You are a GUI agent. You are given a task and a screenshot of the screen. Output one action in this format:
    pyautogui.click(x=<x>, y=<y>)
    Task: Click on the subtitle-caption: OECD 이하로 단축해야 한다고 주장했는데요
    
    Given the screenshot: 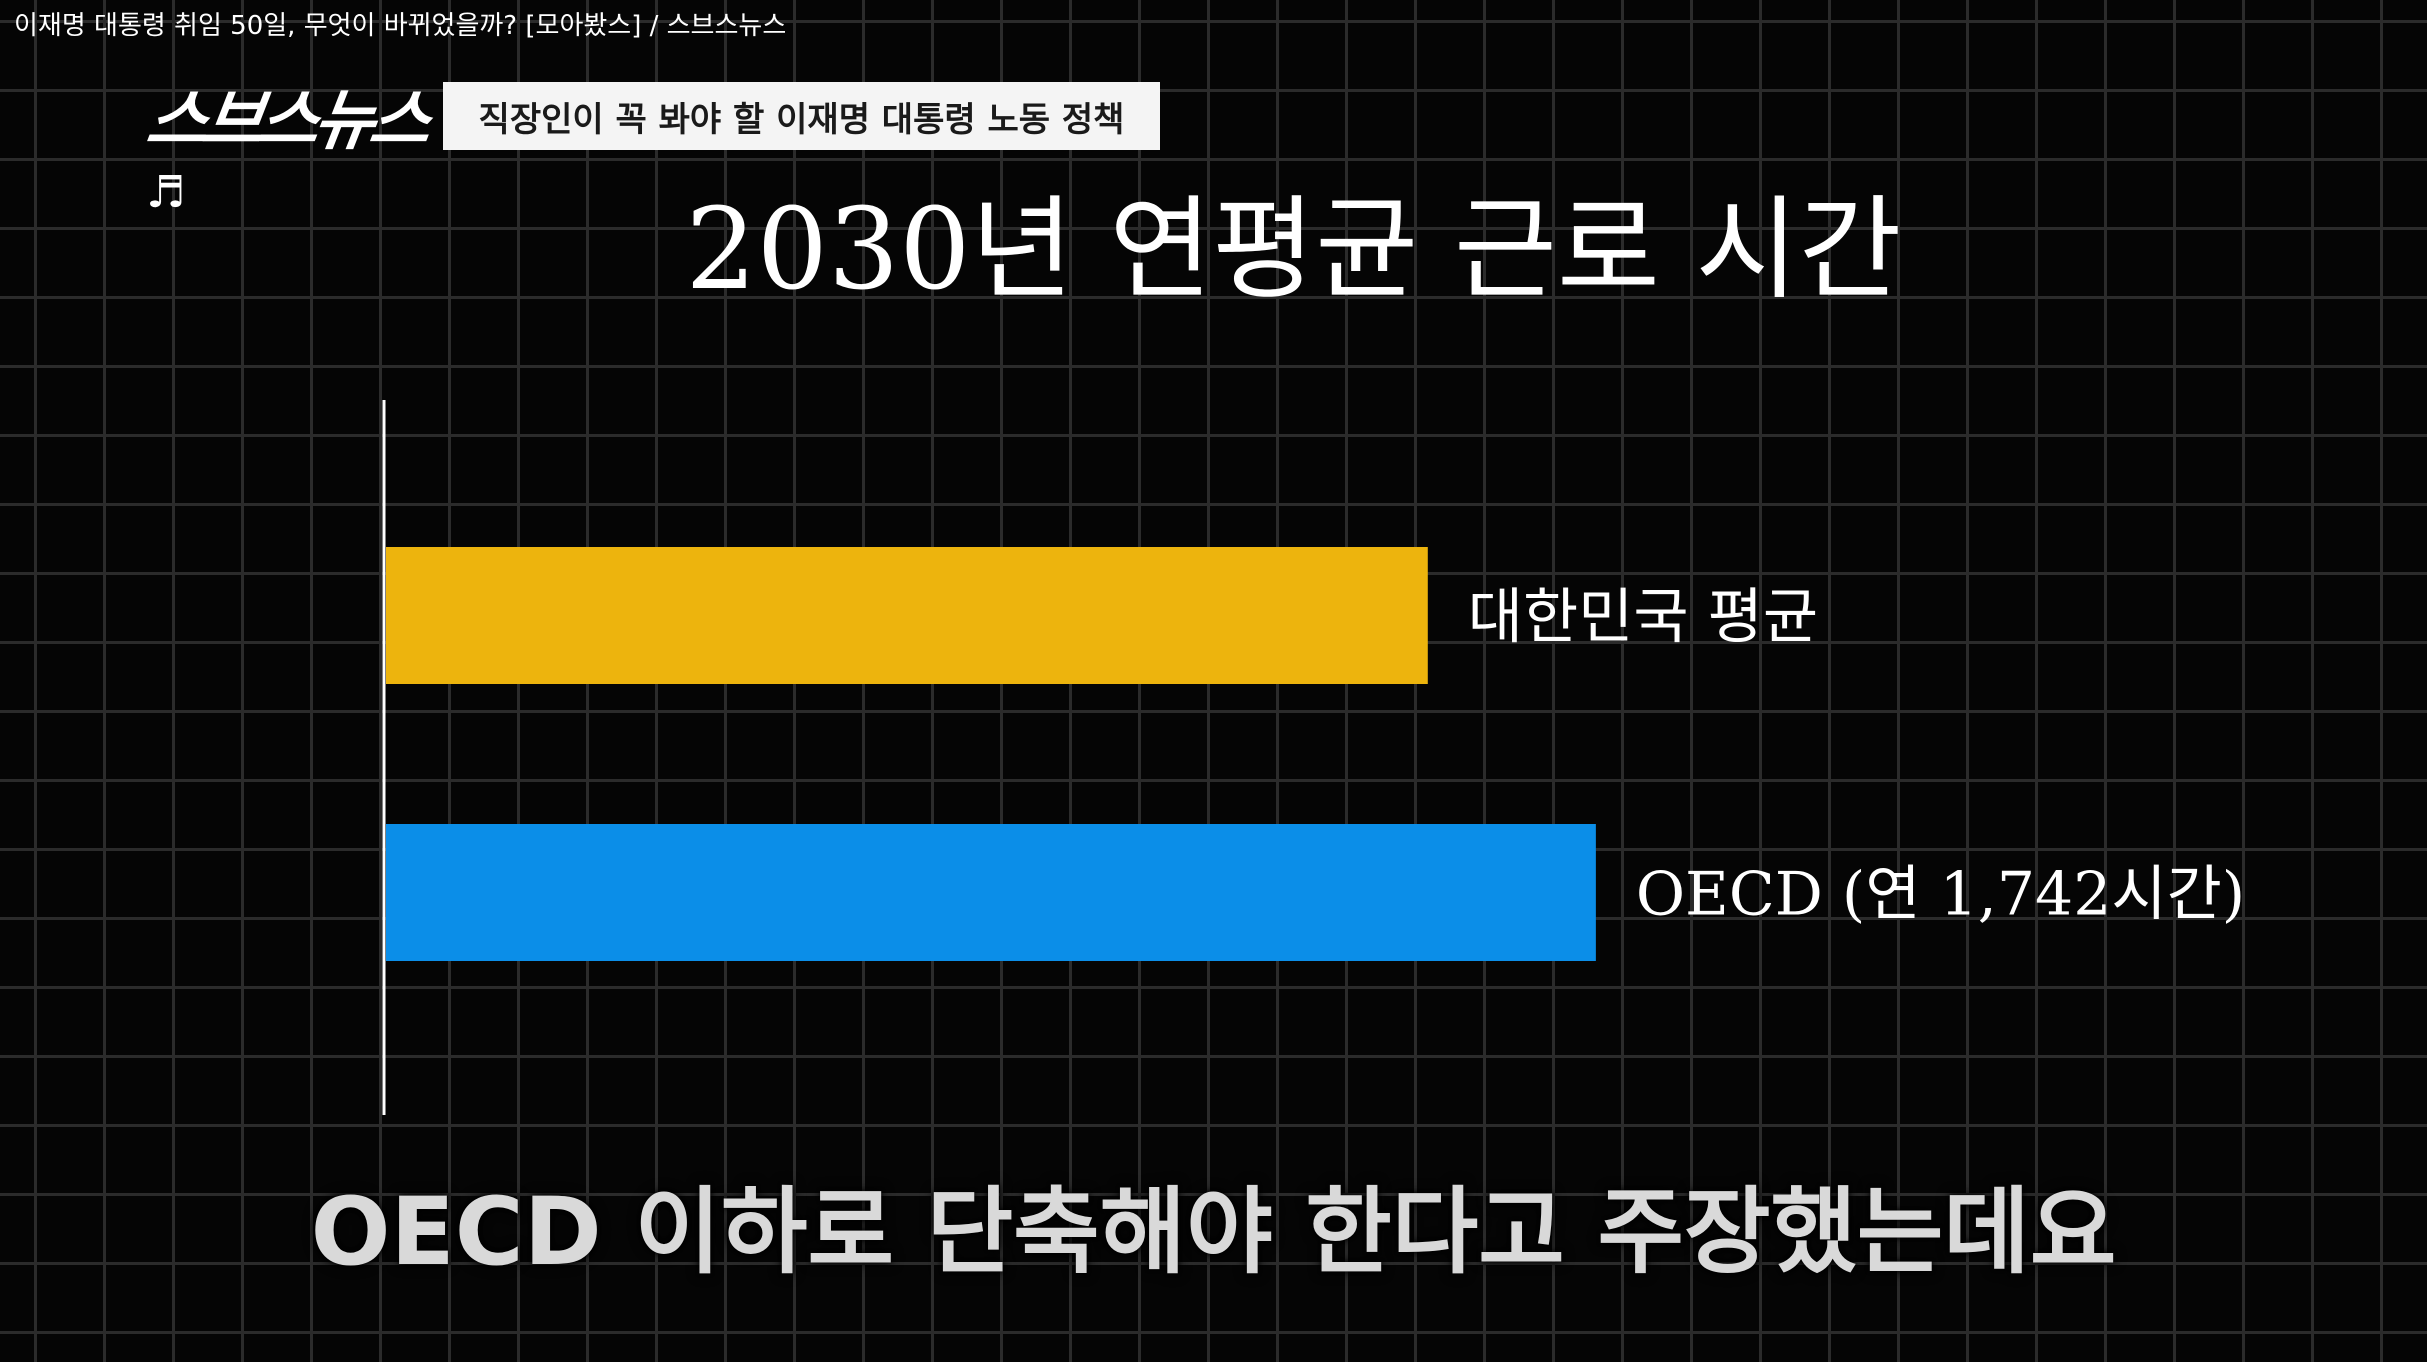 What is the action you would take?
    pyautogui.click(x=1213, y=1232)
    